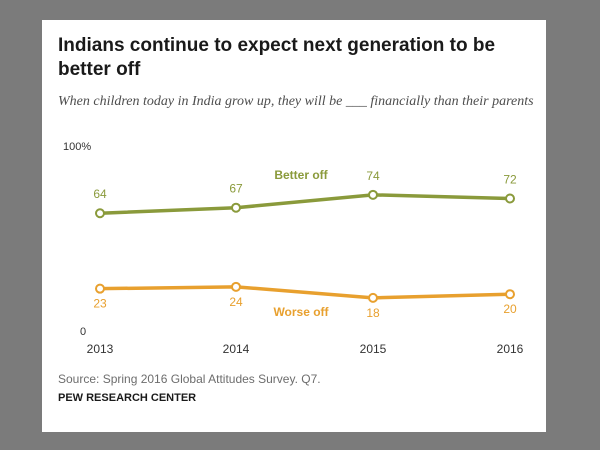  I want to click on series-name-better-off: Better off, so click(301, 175).